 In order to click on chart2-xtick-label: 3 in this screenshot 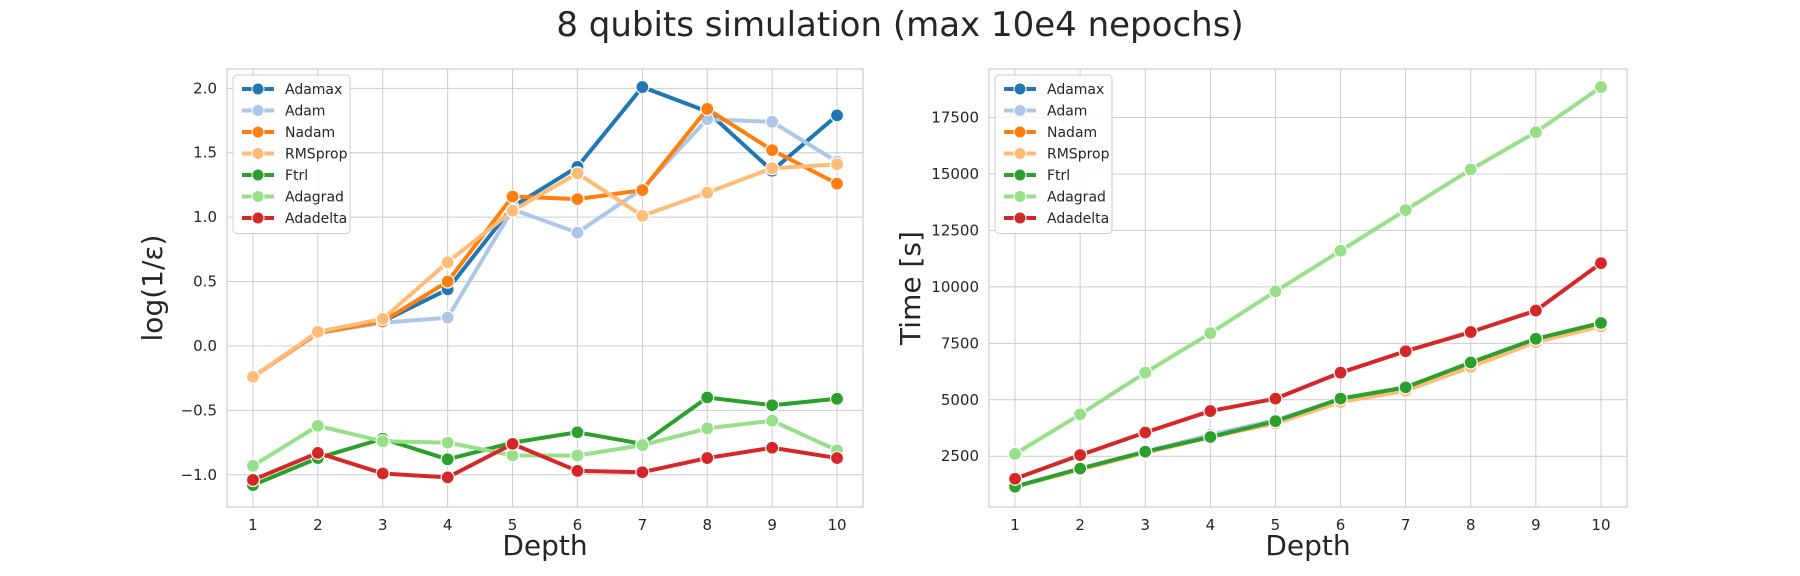, I will do `click(1145, 525)`.